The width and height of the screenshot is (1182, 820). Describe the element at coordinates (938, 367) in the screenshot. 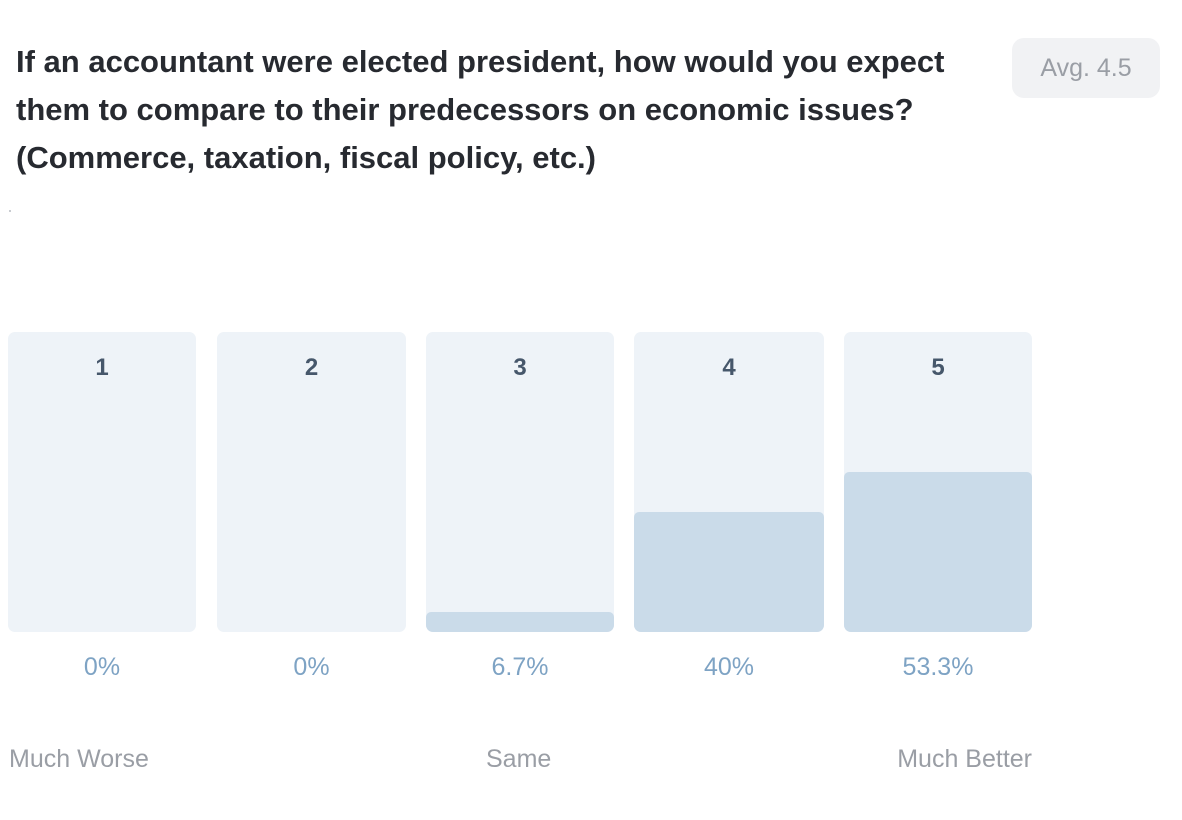

I see `bar-category-label: 5` at that location.